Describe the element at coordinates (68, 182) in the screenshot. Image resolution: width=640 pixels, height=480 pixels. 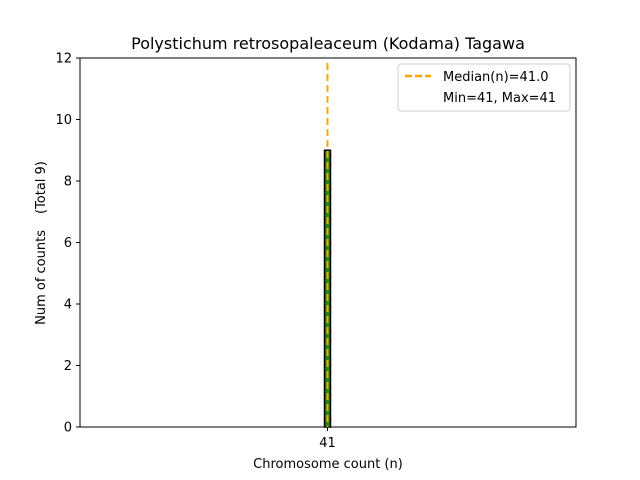
I see `y-tick-label: 8` at that location.